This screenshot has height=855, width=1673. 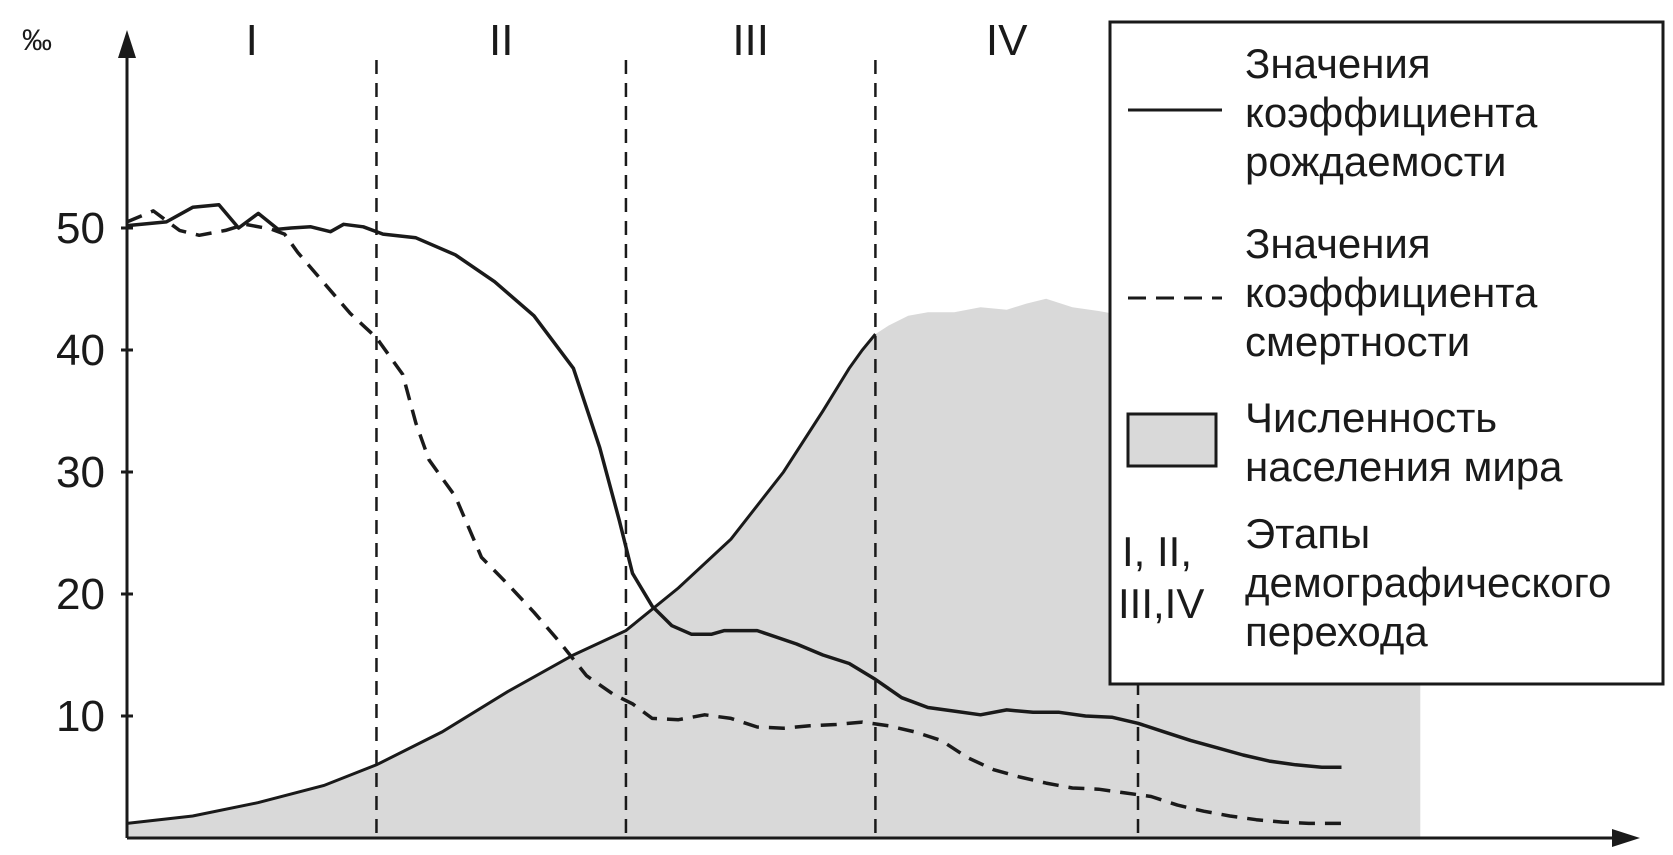 What do you see at coordinates (1371, 417) in the screenshot?
I see `legend-population-line-1: Численность` at bounding box center [1371, 417].